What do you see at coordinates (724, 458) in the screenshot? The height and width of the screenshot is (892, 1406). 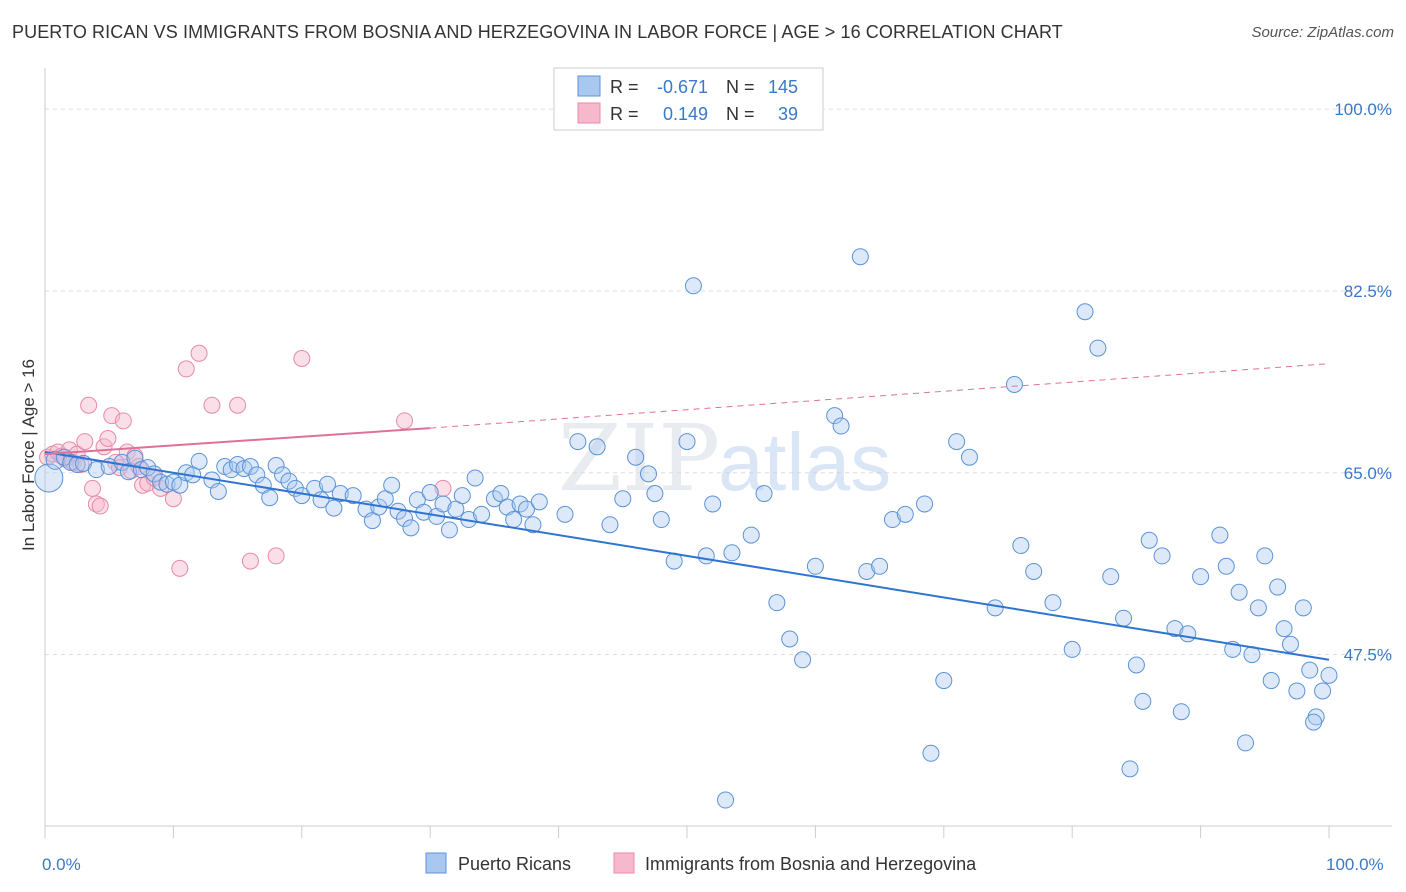 I see `watermark: ZIP atlas` at bounding box center [724, 458].